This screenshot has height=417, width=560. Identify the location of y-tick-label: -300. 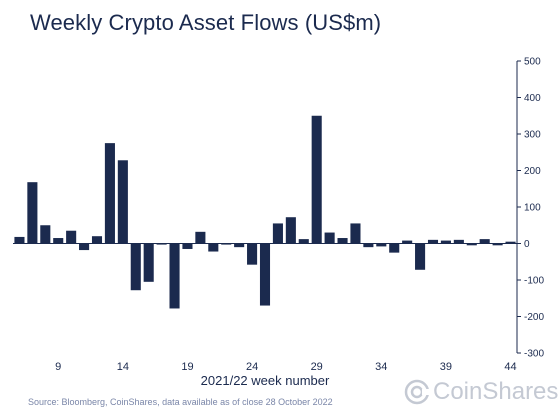
(534, 354).